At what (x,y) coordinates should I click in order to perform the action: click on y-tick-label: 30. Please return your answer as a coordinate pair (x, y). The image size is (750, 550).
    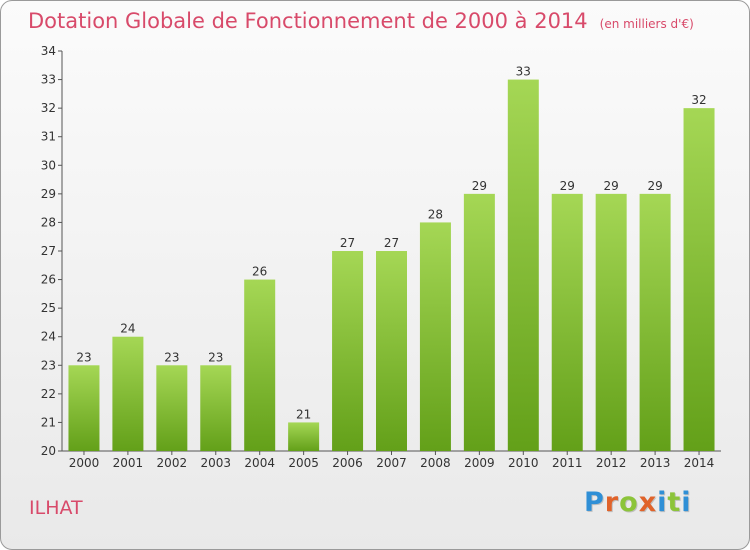
    Looking at the image, I should click on (48, 165).